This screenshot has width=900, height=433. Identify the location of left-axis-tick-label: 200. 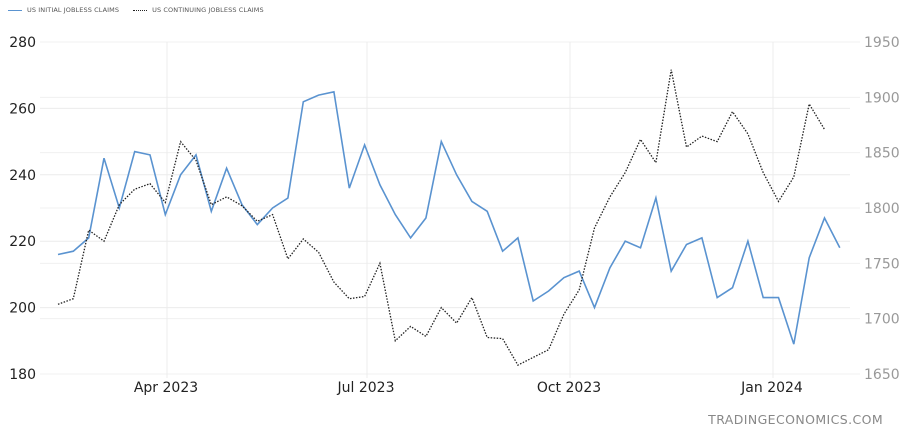
(22, 309).